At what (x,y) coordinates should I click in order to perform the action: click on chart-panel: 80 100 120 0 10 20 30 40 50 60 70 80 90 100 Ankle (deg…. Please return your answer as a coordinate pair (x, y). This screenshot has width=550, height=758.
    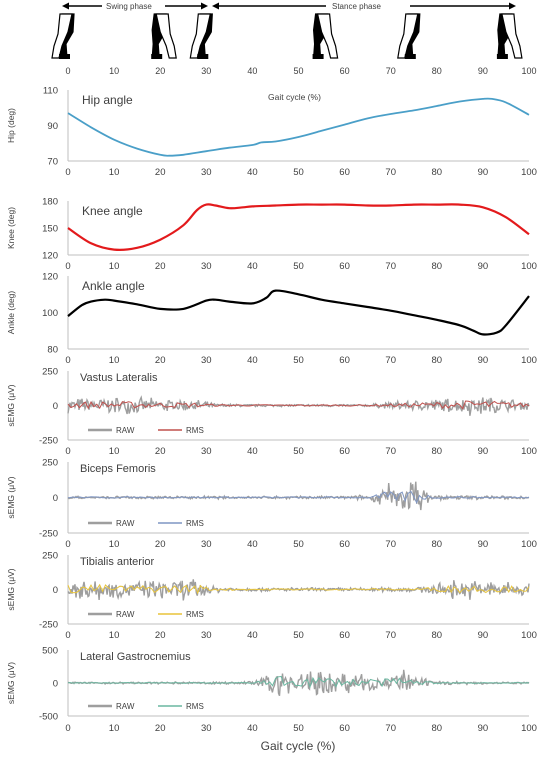
    Looking at the image, I should click on (271, 319).